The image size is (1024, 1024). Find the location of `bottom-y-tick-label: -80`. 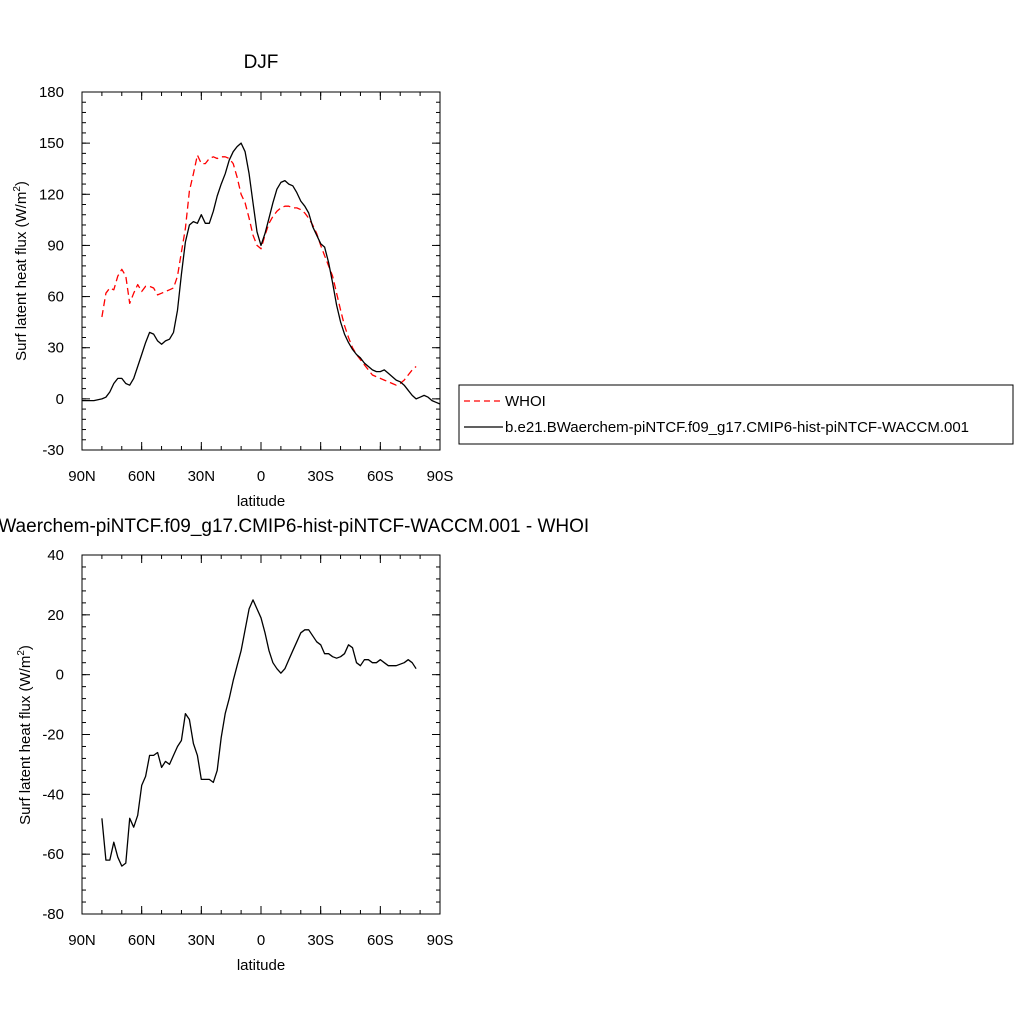

bottom-y-tick-label: -80 is located at coordinates (53, 914).